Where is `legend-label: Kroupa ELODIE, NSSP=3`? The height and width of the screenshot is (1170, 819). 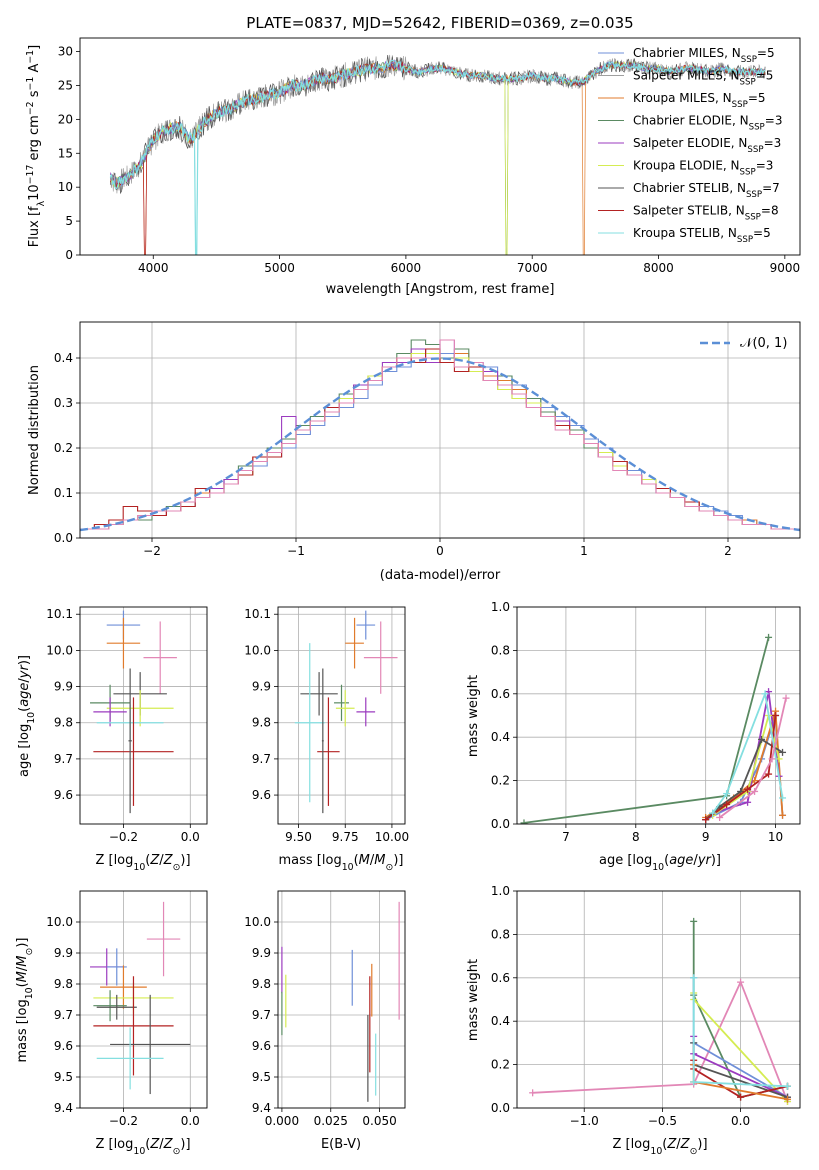
legend-label: Kroupa ELODIE, NSSP=3 is located at coordinates (703, 168).